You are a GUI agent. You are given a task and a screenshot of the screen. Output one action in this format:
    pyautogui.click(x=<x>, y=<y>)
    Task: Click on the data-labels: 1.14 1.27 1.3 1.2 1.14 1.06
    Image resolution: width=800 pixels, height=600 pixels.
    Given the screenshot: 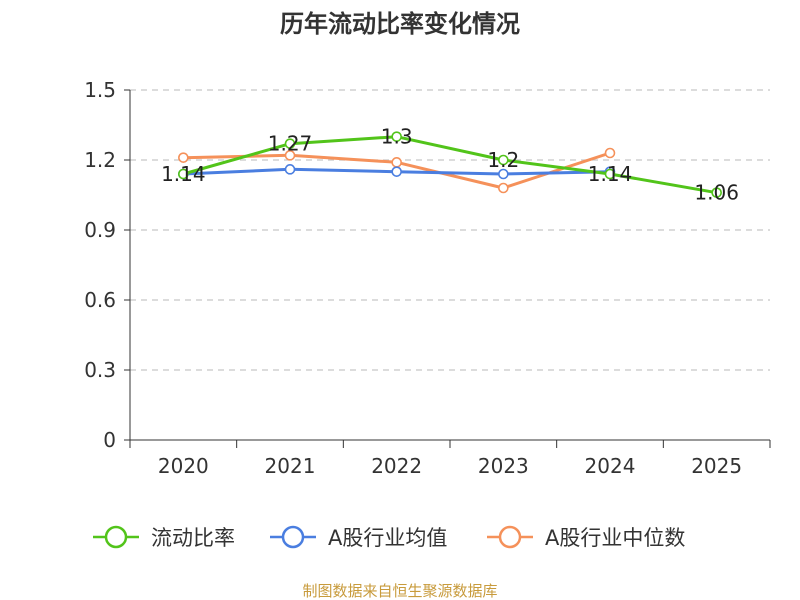 What is the action you would take?
    pyautogui.click(x=450, y=165)
    